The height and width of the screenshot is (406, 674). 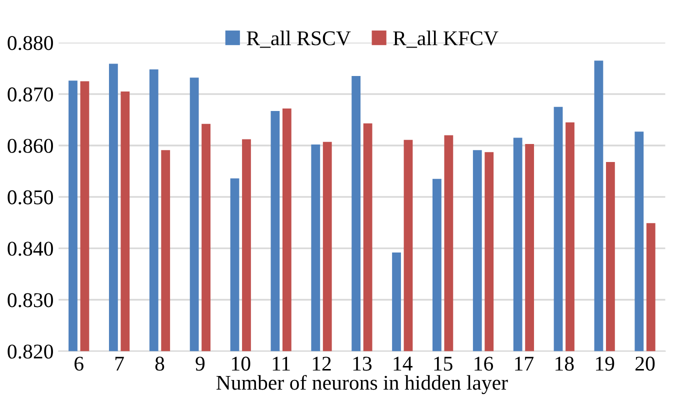 What do you see at coordinates (30, 43) in the screenshot?
I see `y-tick-label: 0.880` at bounding box center [30, 43].